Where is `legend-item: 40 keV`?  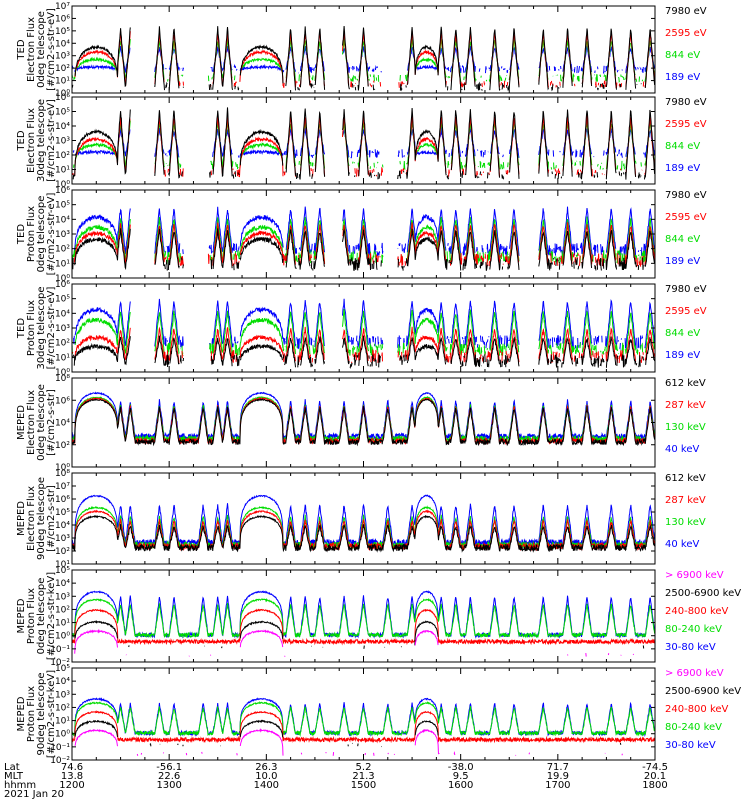
legend-item: 40 keV is located at coordinates (682, 544).